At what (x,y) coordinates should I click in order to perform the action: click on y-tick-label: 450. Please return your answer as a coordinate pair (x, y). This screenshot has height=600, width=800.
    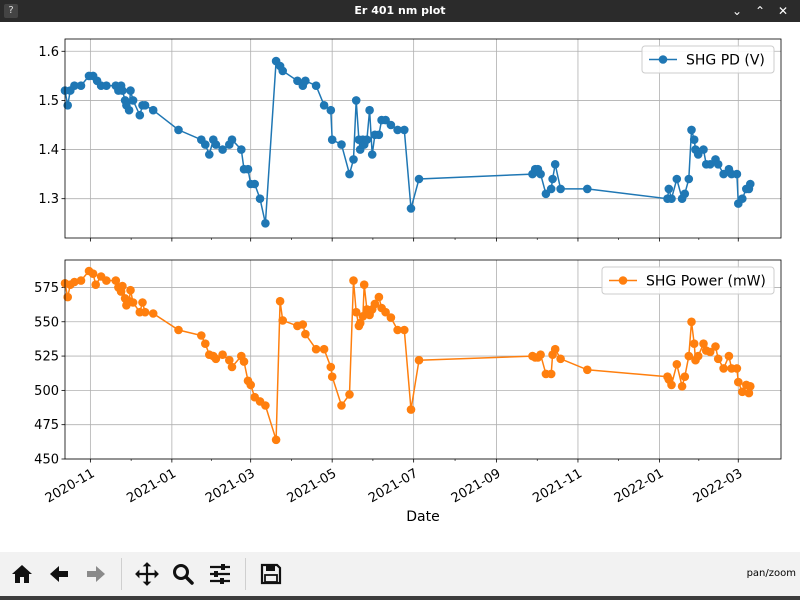
    Looking at the image, I should click on (46, 460).